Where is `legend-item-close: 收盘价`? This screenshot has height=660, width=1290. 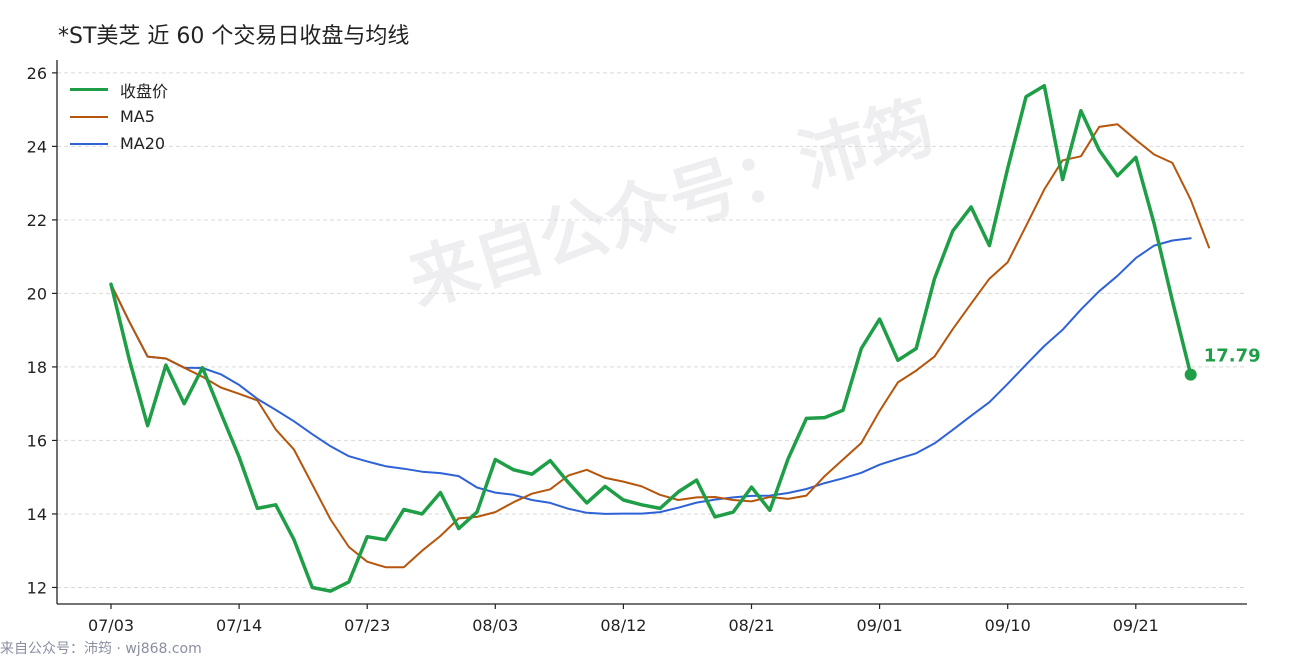
legend-item-close: 收盘价 is located at coordinates (119, 89).